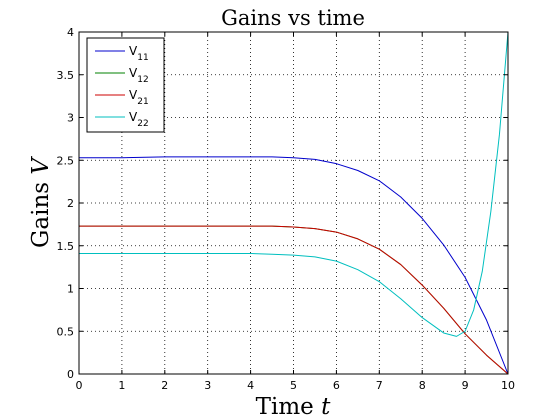  I want to click on x-tick-label: 9, so click(465, 385).